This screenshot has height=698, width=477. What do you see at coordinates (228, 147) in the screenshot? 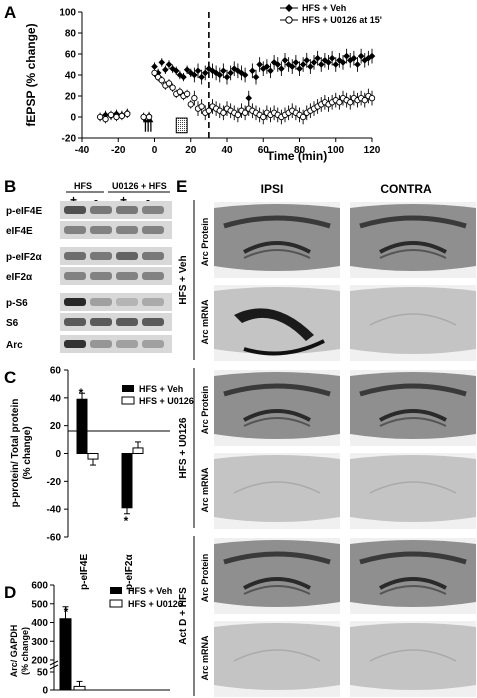
I see `x-ticks-a: -40 -20 0 20 40 60 80 100 120` at bounding box center [228, 147].